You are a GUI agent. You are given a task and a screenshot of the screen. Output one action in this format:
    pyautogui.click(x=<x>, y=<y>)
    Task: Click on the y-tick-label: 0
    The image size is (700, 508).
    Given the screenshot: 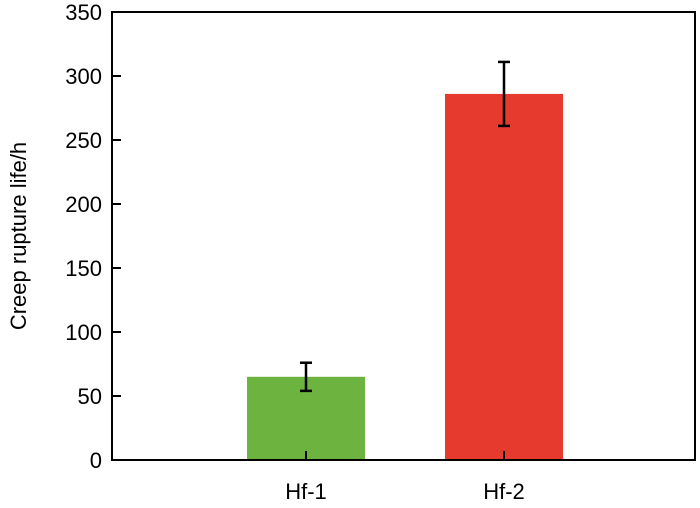 What is the action you would take?
    pyautogui.click(x=96, y=460)
    